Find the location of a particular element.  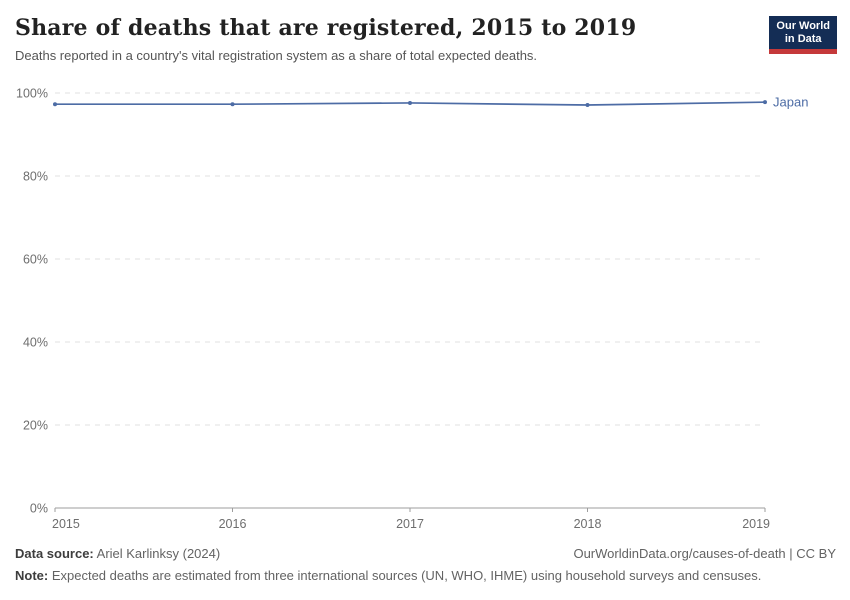

x-tick-label: 2016 is located at coordinates (233, 524).